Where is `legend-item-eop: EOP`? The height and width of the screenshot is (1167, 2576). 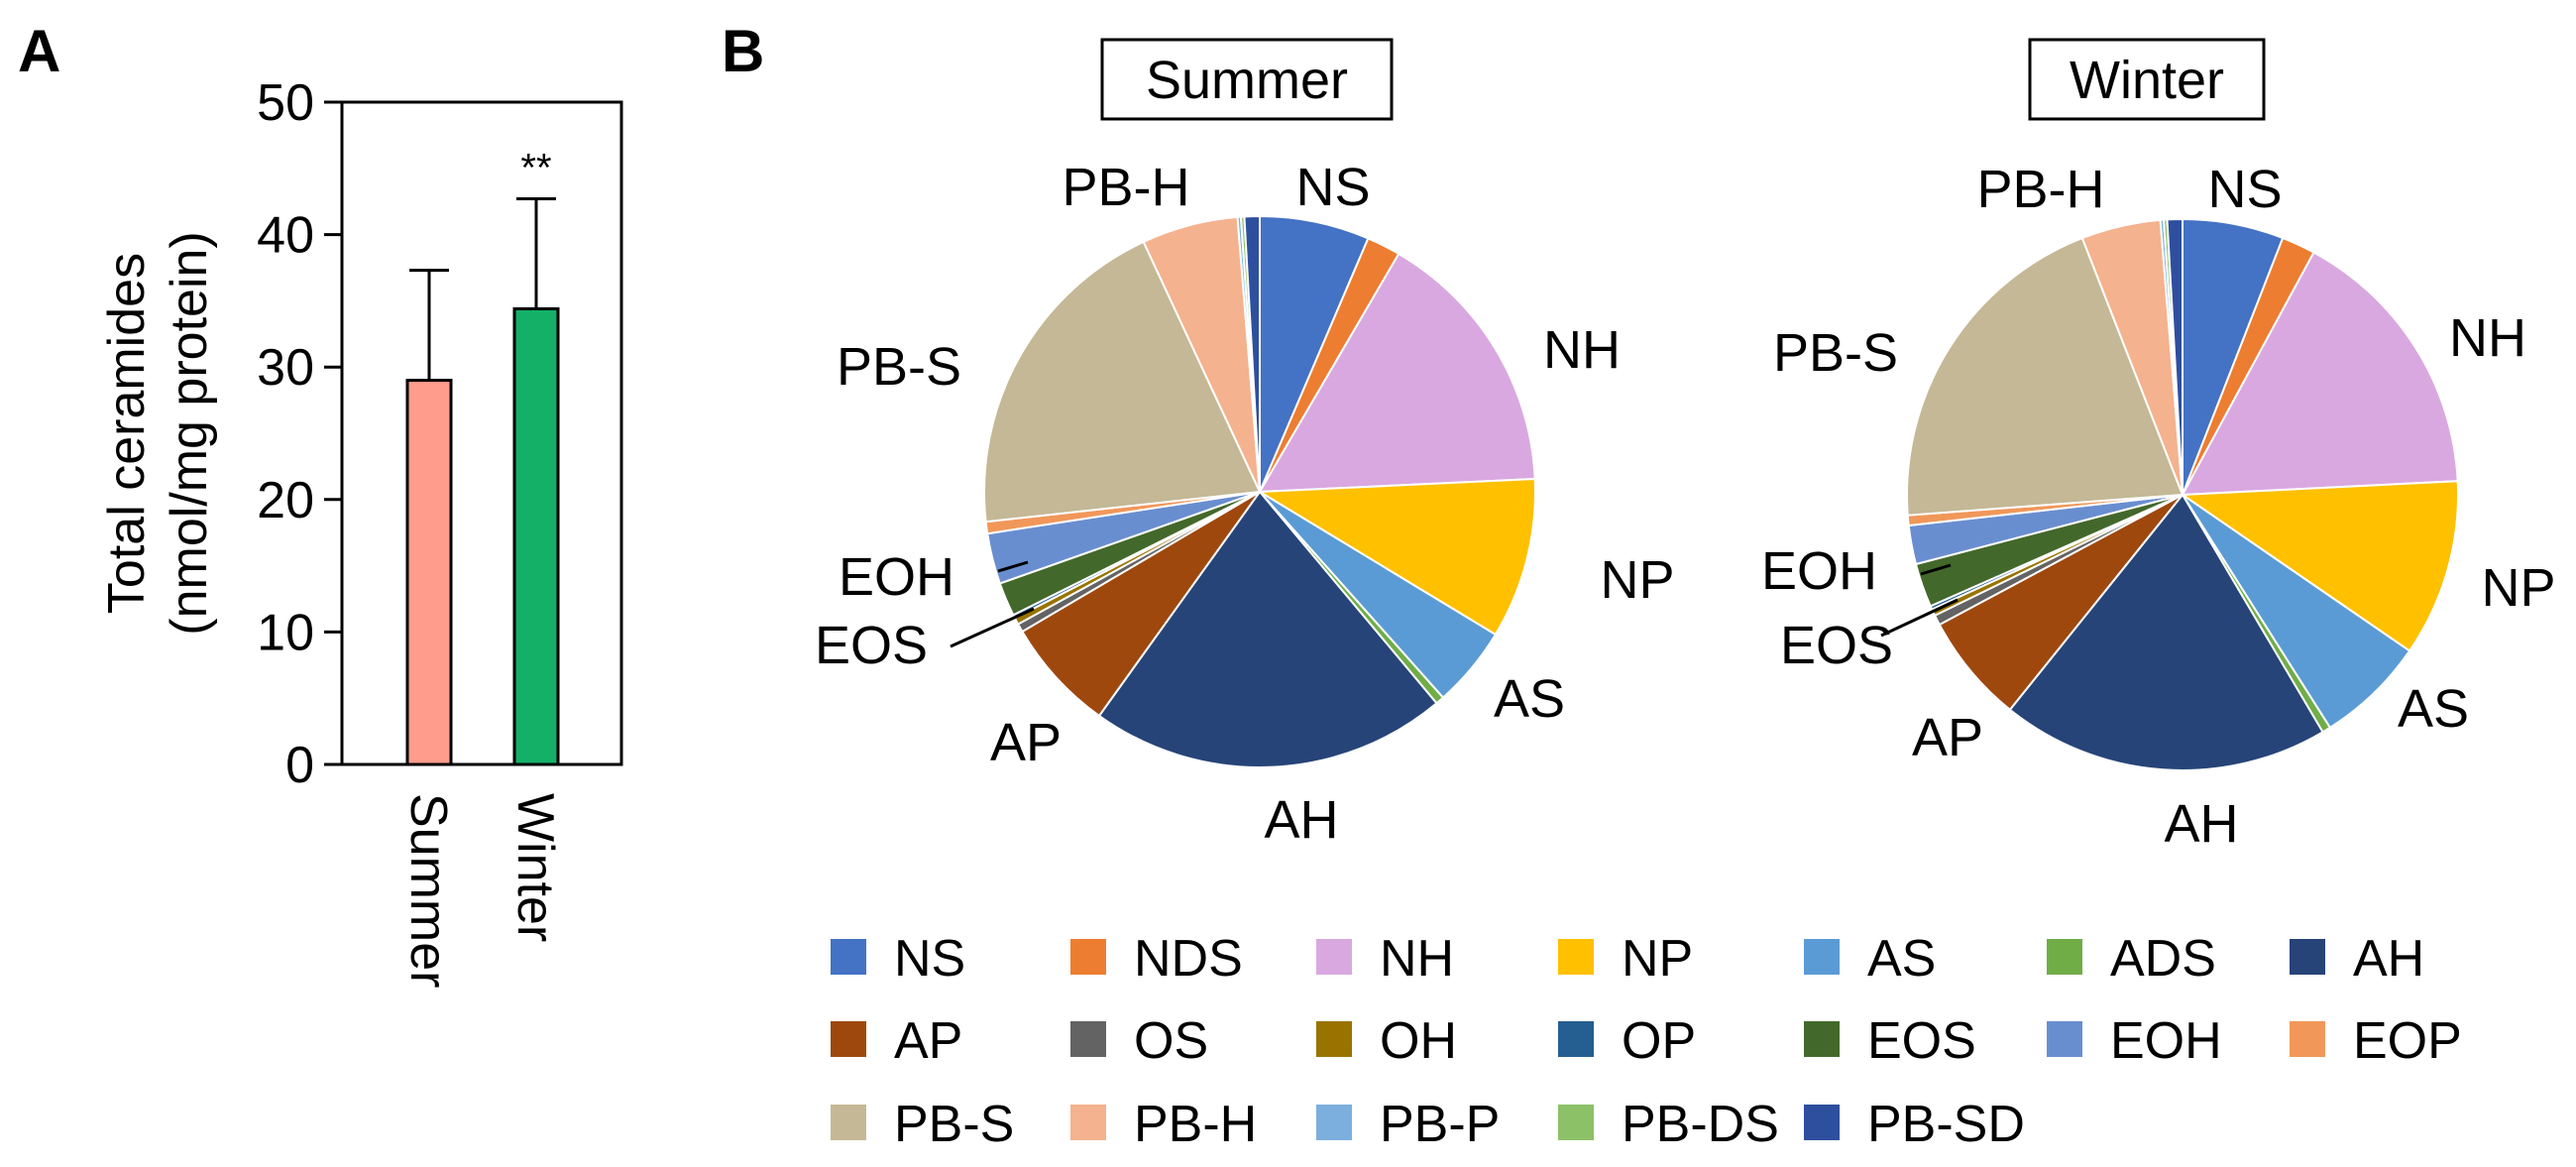
legend-item-eop: EOP is located at coordinates (2376, 1041).